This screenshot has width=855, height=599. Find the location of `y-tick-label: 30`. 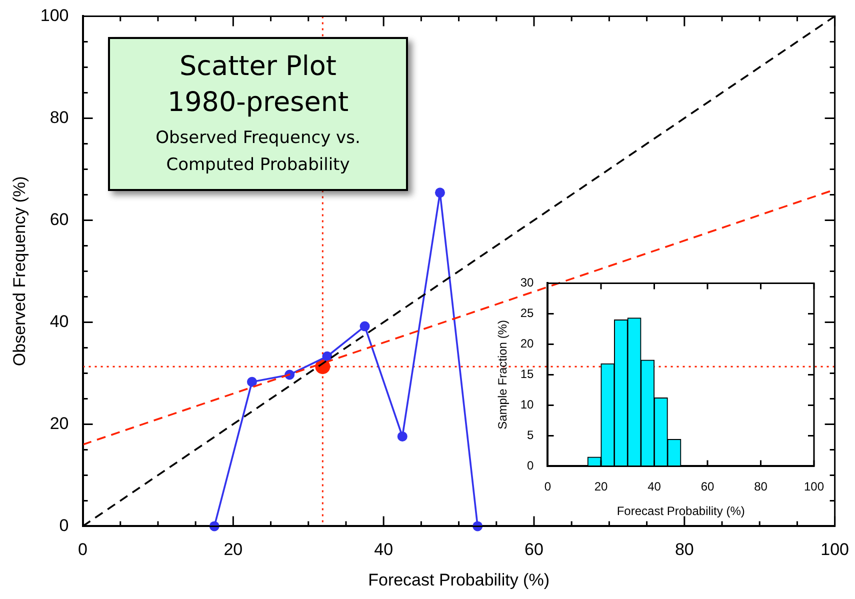

y-tick-label: 30 is located at coordinates (527, 283).